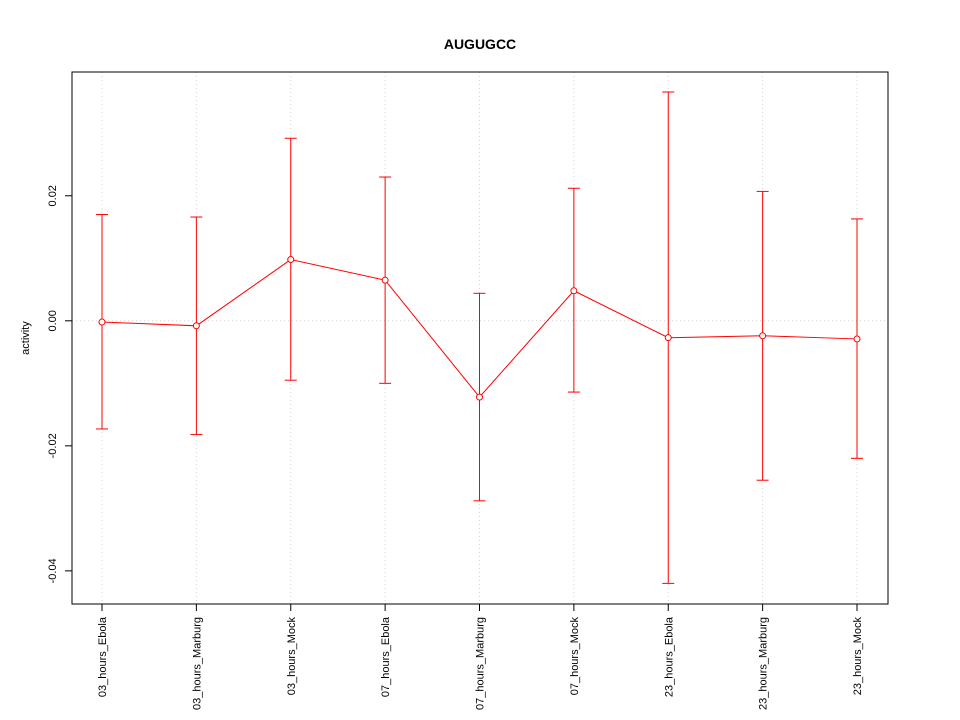 The image size is (960, 720). What do you see at coordinates (386, 656) in the screenshot?
I see `x-tick-label: 07_hours_Ebola` at bounding box center [386, 656].